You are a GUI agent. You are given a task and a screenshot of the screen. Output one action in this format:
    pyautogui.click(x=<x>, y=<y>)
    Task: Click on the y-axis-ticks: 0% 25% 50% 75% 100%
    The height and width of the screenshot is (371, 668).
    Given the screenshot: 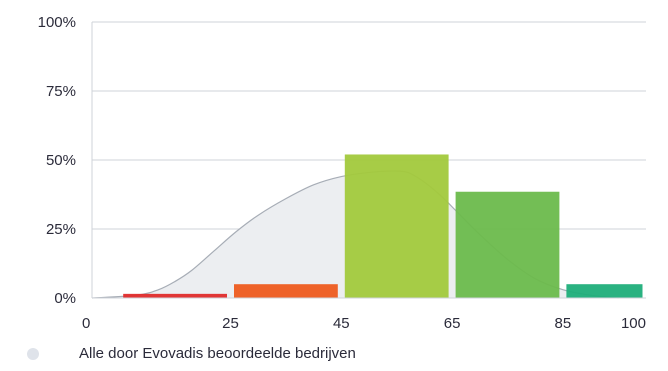 What is the action you would take?
    pyautogui.click(x=57, y=160)
    